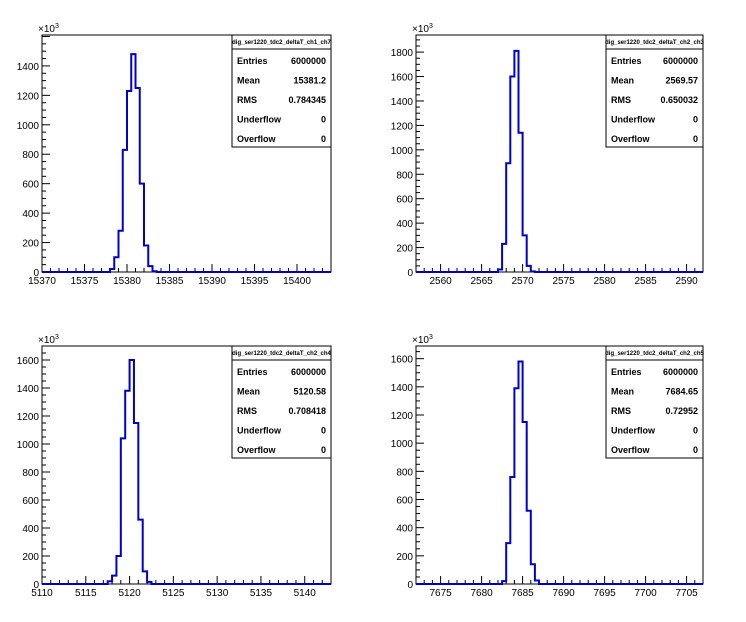 The height and width of the screenshot is (622, 746). What do you see at coordinates (170, 281) in the screenshot?
I see `x-tick-label: 15385` at bounding box center [170, 281].